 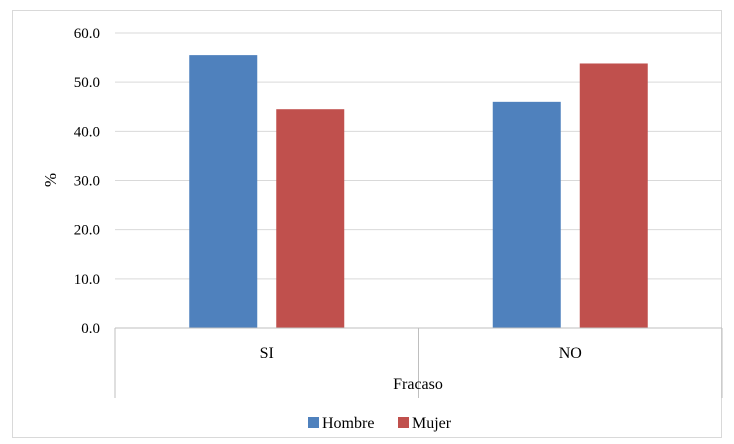 I want to click on y-tick-label: 30.0, so click(x=87, y=182).